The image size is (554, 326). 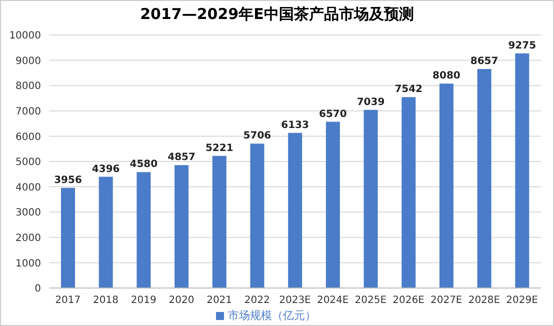 What do you see at coordinates (408, 300) in the screenshot?
I see `x-tick-label: 2026E` at bounding box center [408, 300].